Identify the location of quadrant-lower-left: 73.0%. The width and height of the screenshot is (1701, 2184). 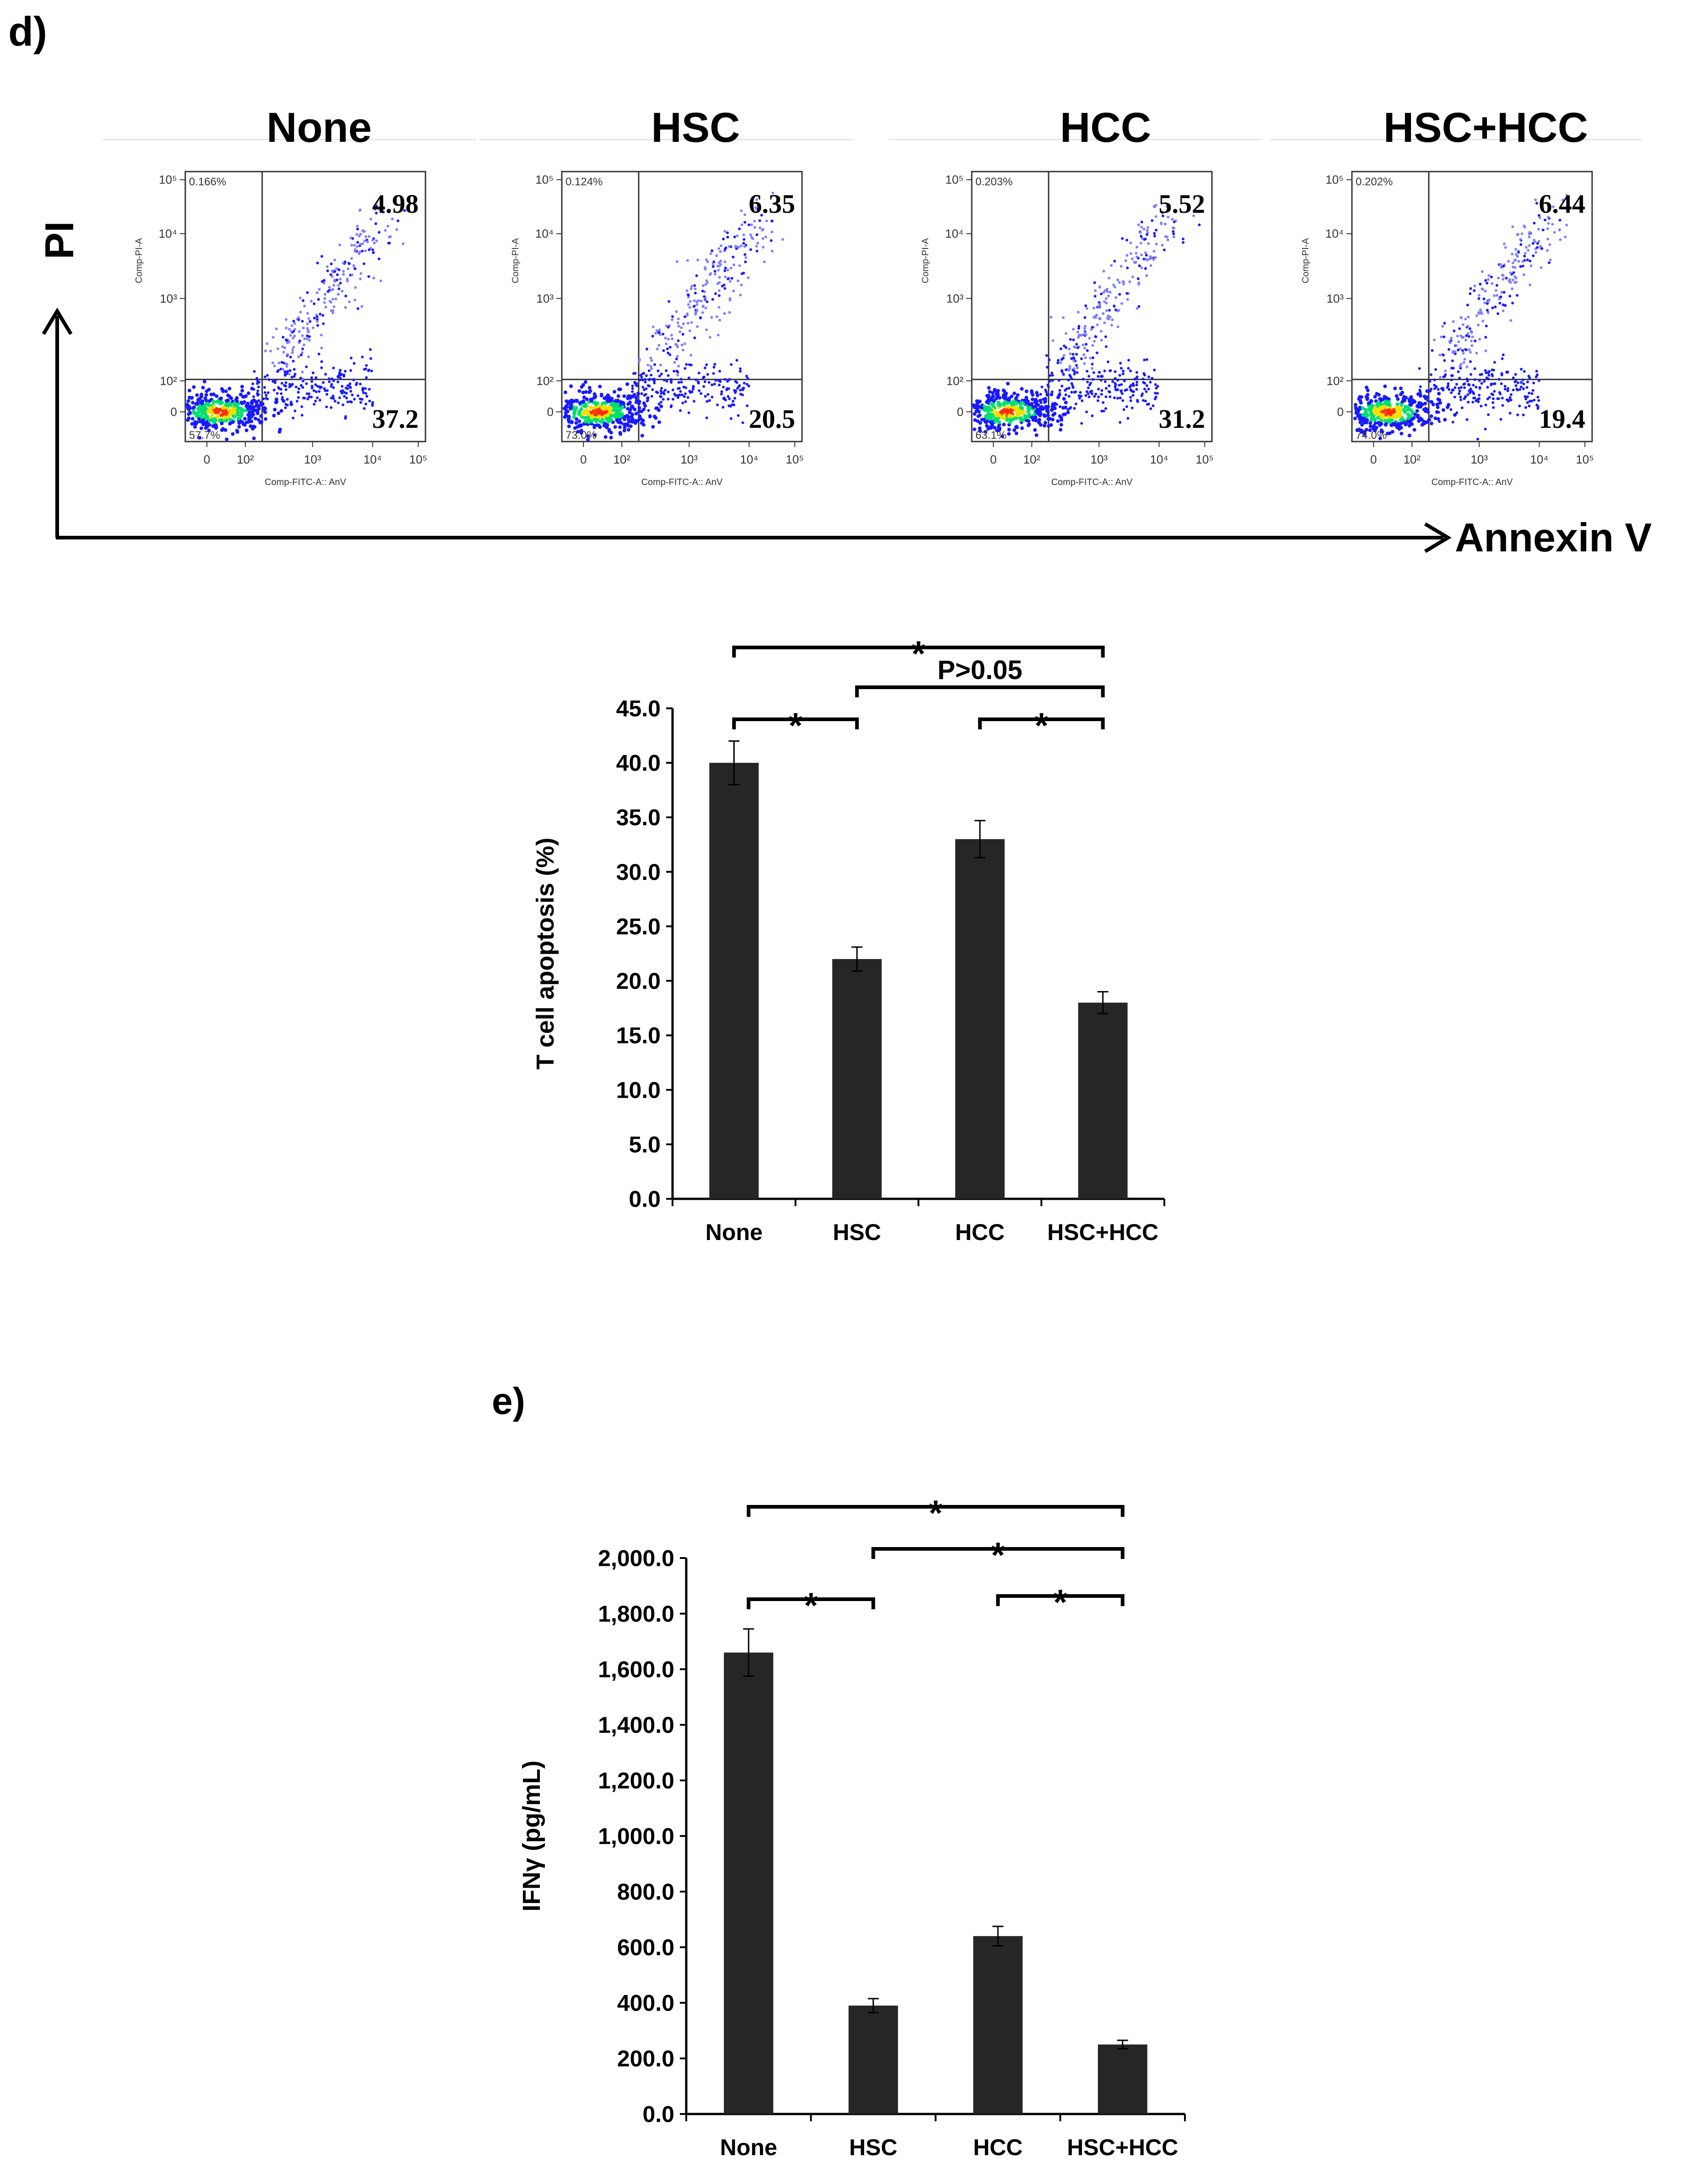
(581, 435).